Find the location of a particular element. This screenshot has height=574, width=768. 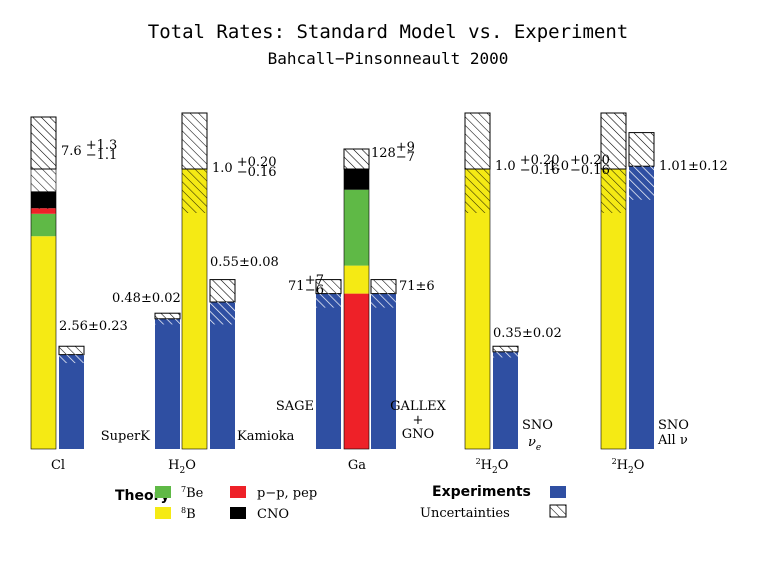

cl-theory-bar-seg-pp_pep is located at coordinates (43, 211).